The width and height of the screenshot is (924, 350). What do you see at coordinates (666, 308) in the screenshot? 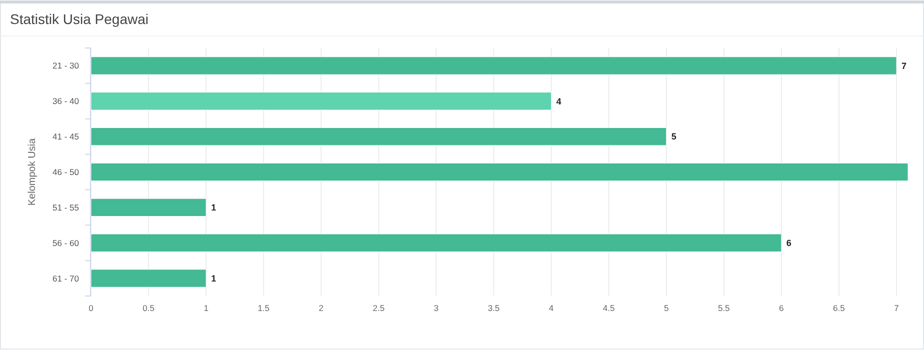
I see `x-tick-label: 5` at bounding box center [666, 308].